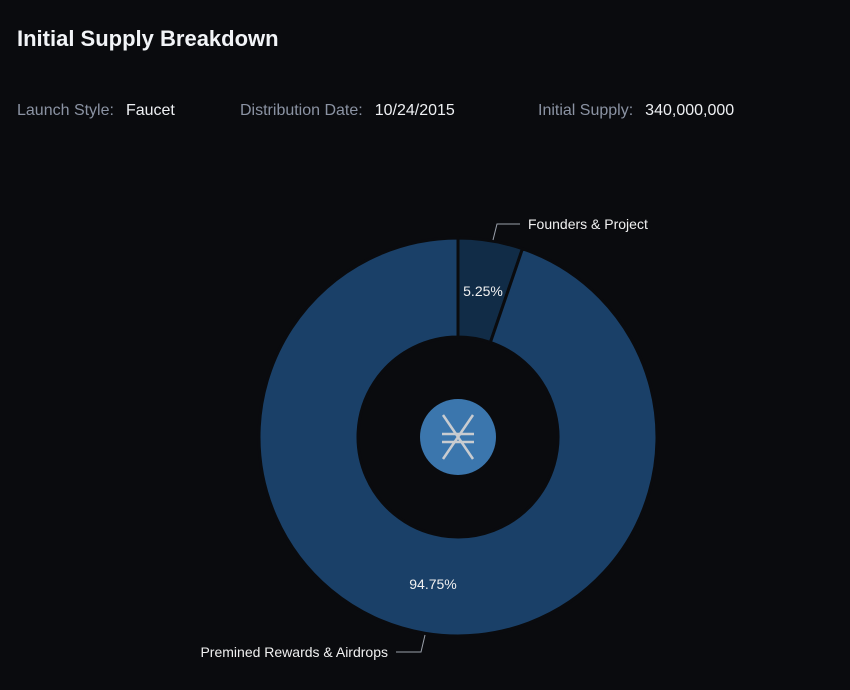 The height and width of the screenshot is (690, 850). I want to click on data-label-founders: 5.25%, so click(483, 291).